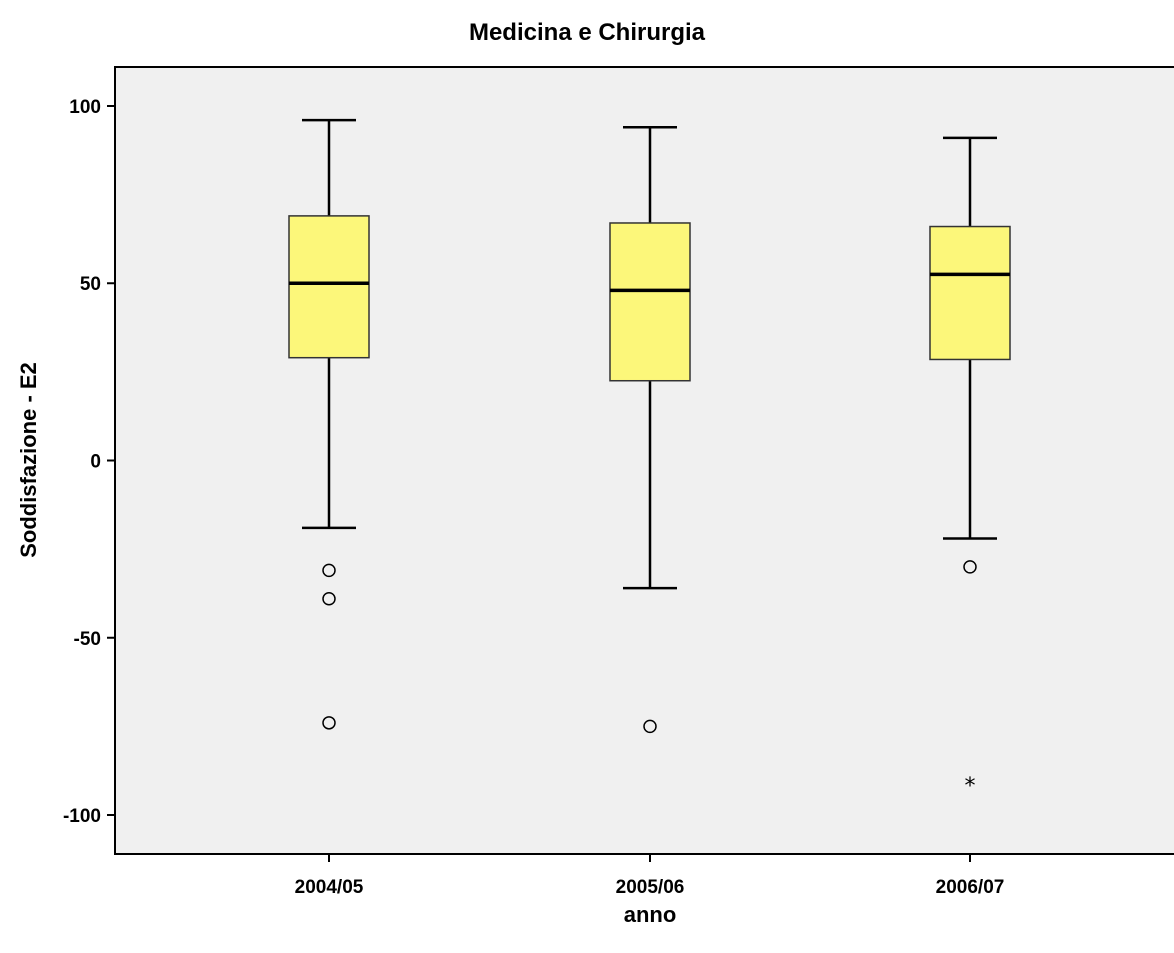  I want to click on chart-title: Medicina e Chirurgia, so click(587, 32).